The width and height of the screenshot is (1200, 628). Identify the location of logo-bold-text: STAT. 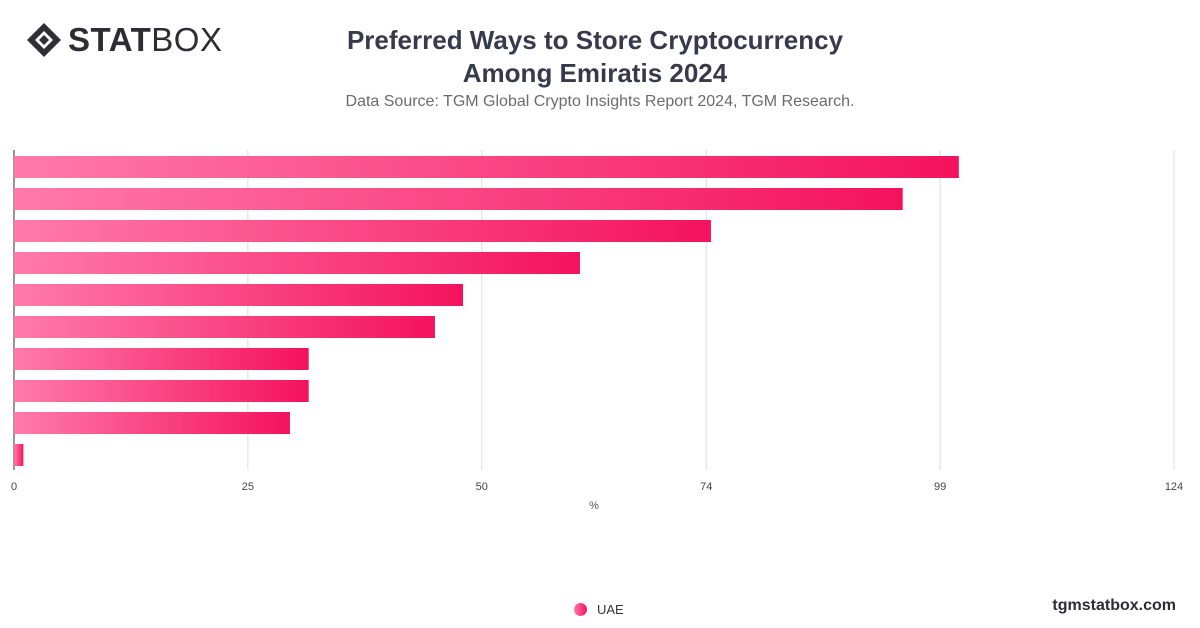
(110, 39).